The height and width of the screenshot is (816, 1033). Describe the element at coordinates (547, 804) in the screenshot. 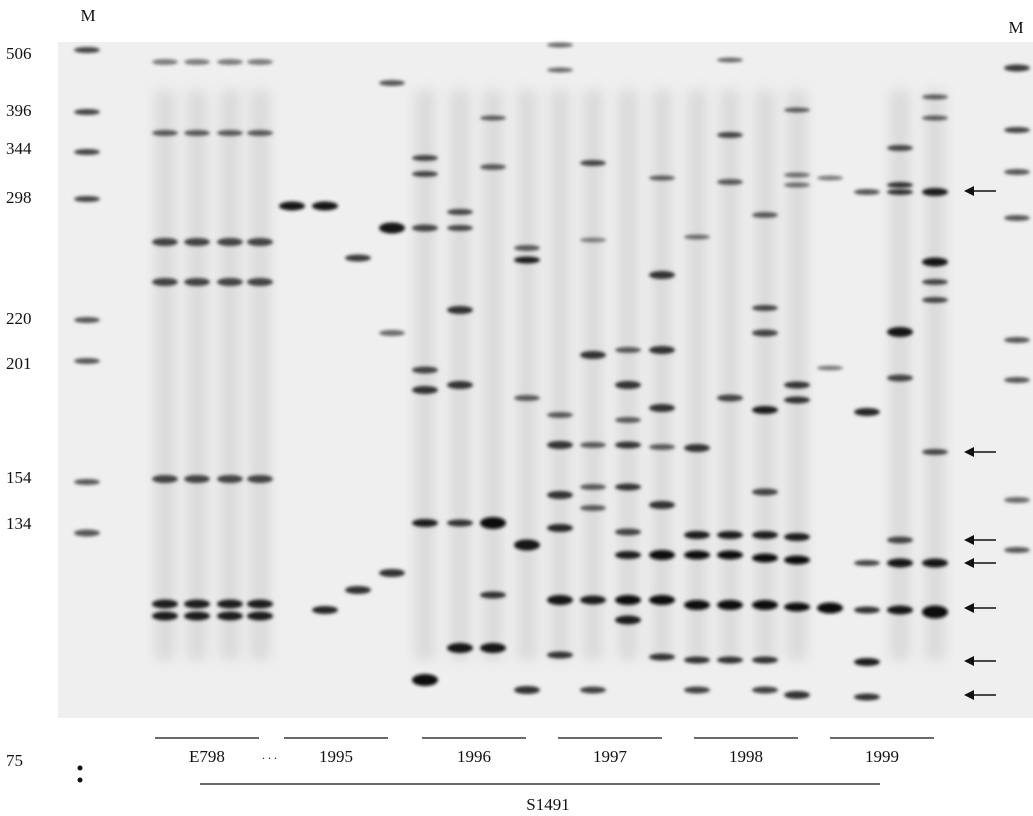

I see `strain-label: S1491` at that location.